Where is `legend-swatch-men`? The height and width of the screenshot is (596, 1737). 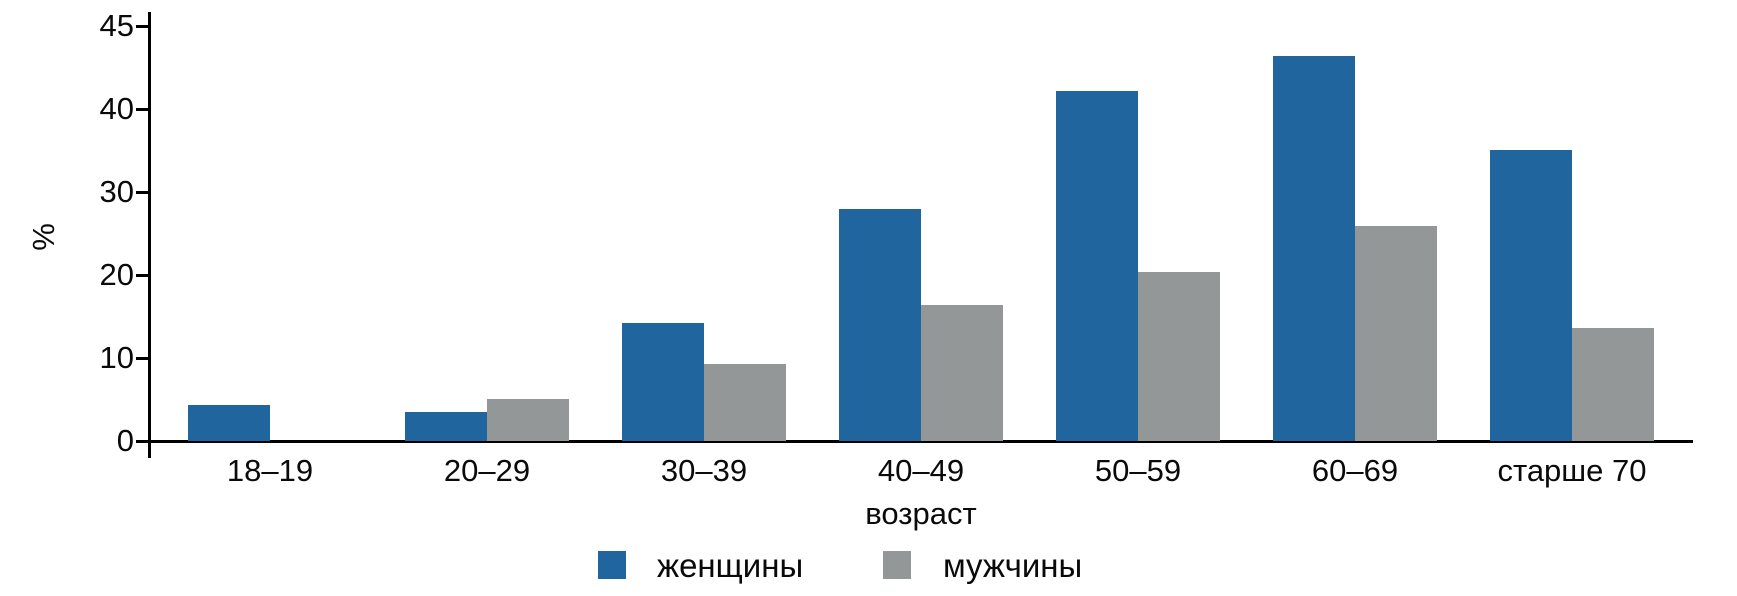 legend-swatch-men is located at coordinates (897, 565).